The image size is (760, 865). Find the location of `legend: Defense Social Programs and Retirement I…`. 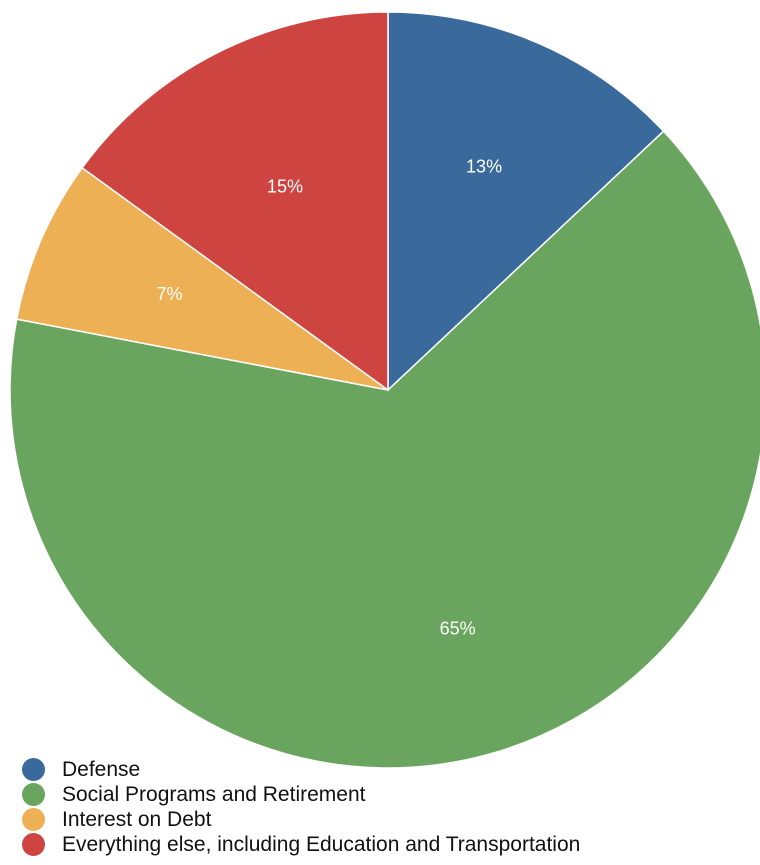

legend: Defense Social Programs and Retirement I… is located at coordinates (301, 807).